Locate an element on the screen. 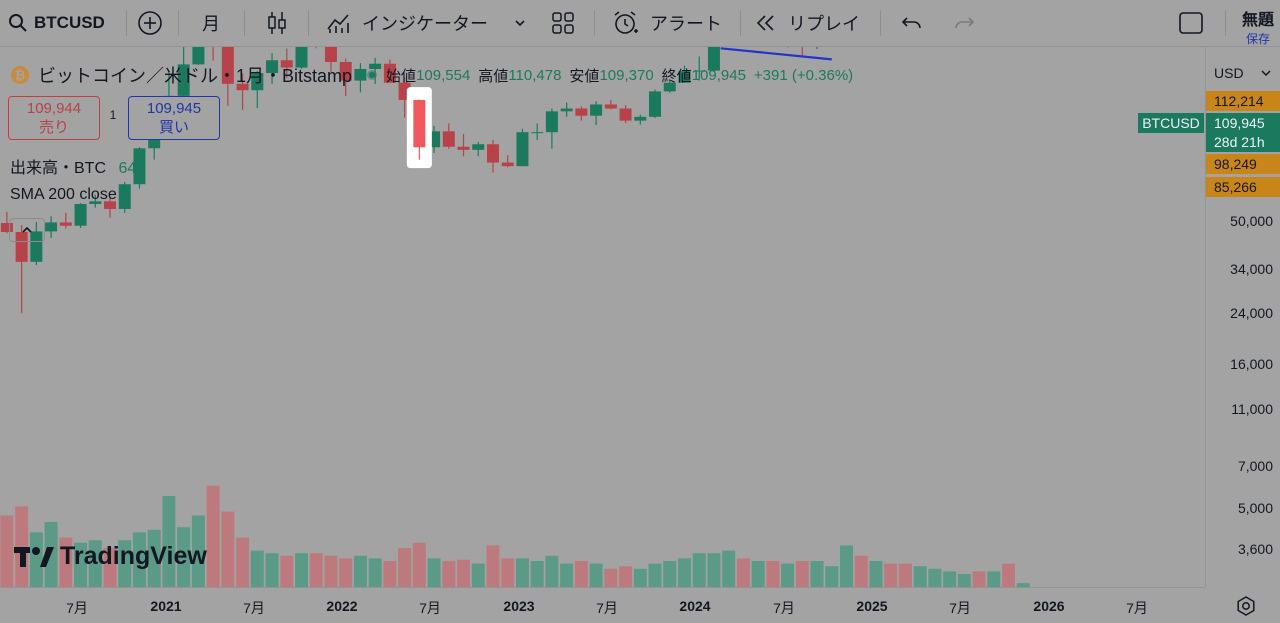 Image resolution: width=1280 pixels, height=623 pixels. highlighted-candle-body is located at coordinates (419, 123).